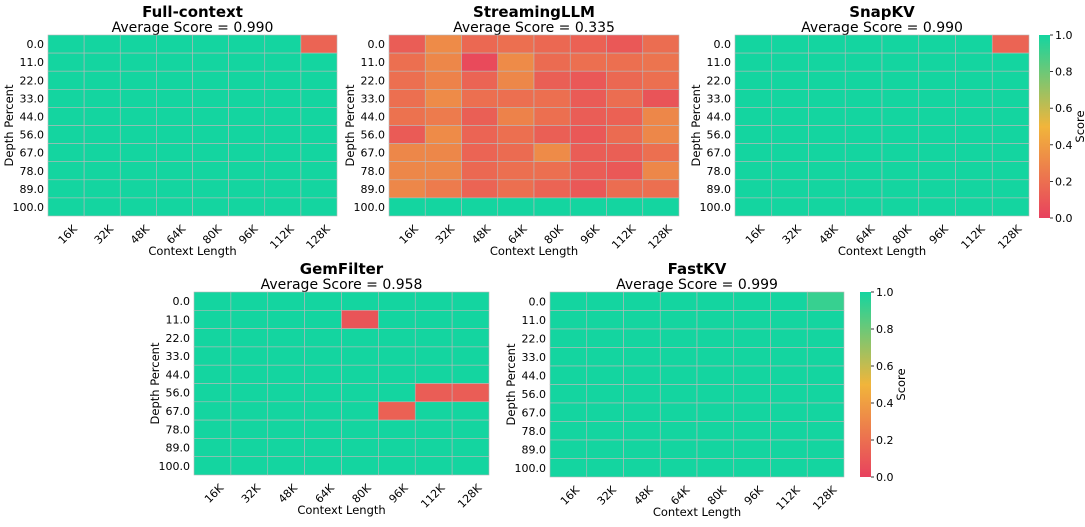 Image resolution: width=1085 pixels, height=527 pixels. Describe the element at coordinates (719, 116) in the screenshot. I see `panel-2-ytick: 44.0` at that location.